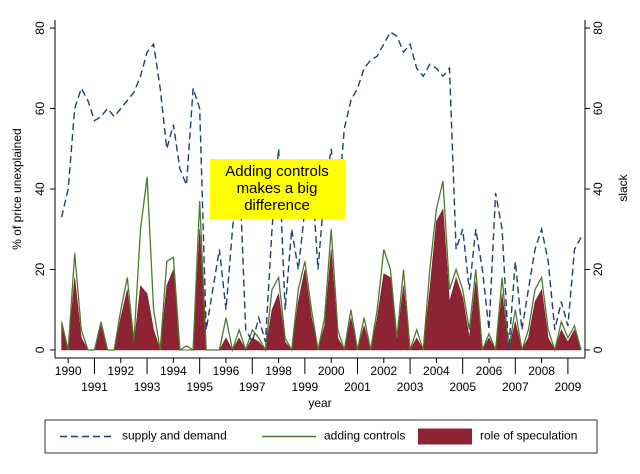 This screenshot has height=474, width=640. What do you see at coordinates (40, 349) in the screenshot?
I see `y-tick-label: 0` at bounding box center [40, 349].